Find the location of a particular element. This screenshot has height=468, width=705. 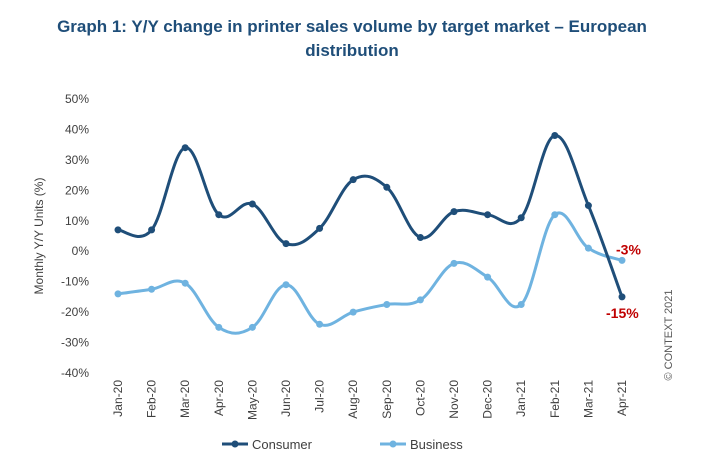

x-tick-label: Oct-20 is located at coordinates (420, 398).